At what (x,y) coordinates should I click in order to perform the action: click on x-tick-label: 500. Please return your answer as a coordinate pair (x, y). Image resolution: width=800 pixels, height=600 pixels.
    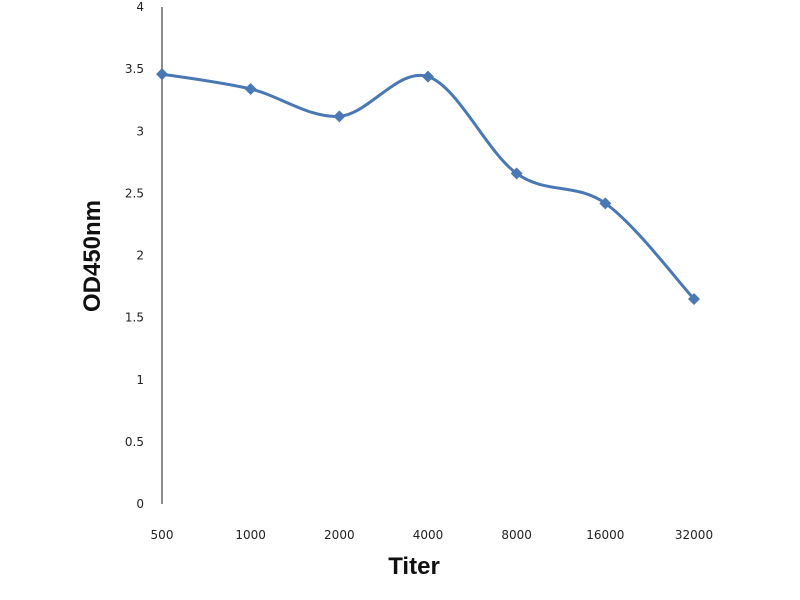
    Looking at the image, I should click on (162, 535).